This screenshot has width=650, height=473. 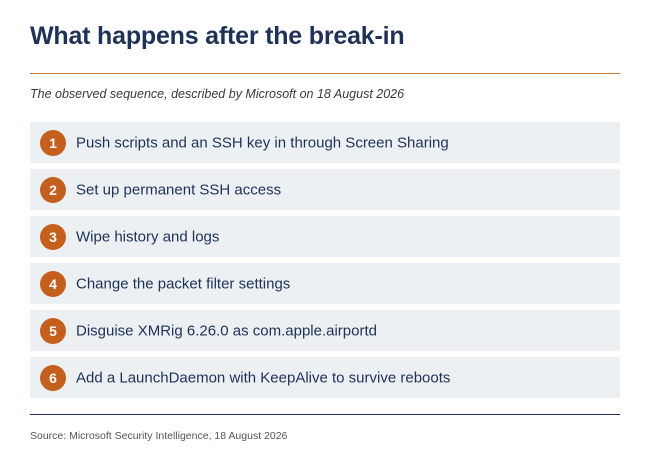 What do you see at coordinates (53, 189) in the screenshot?
I see `step-number-badge: 2` at bounding box center [53, 189].